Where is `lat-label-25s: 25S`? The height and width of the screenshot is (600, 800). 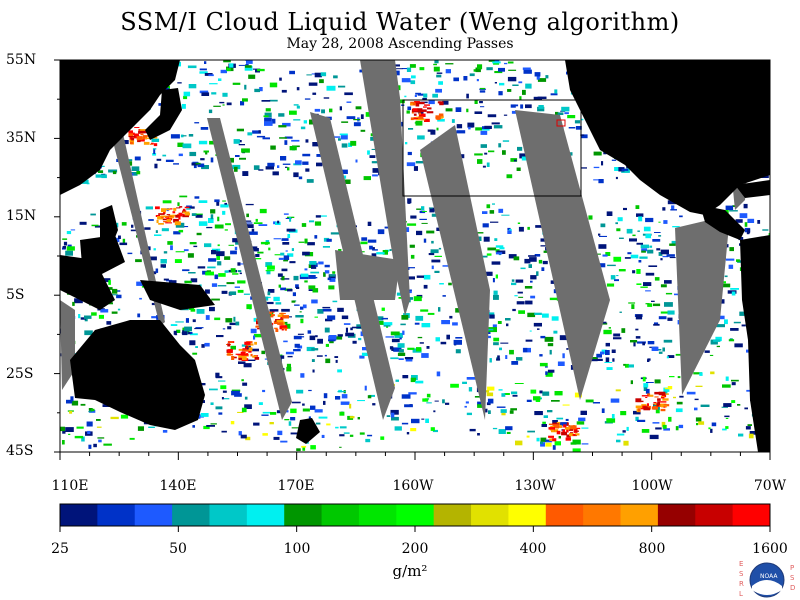 lat-label-25s: 25S is located at coordinates (20, 374).